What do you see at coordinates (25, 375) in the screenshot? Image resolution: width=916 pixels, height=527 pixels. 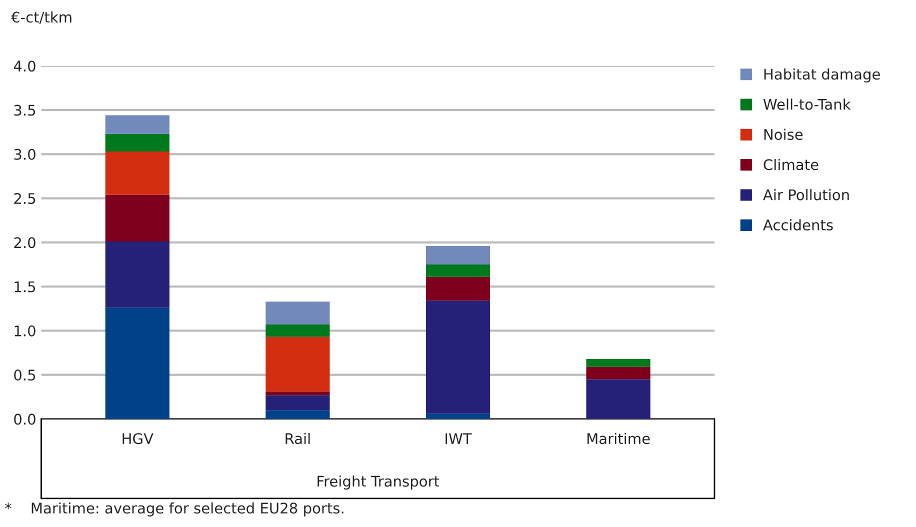 I see `y-tick-label: 0.5` at bounding box center [25, 375].